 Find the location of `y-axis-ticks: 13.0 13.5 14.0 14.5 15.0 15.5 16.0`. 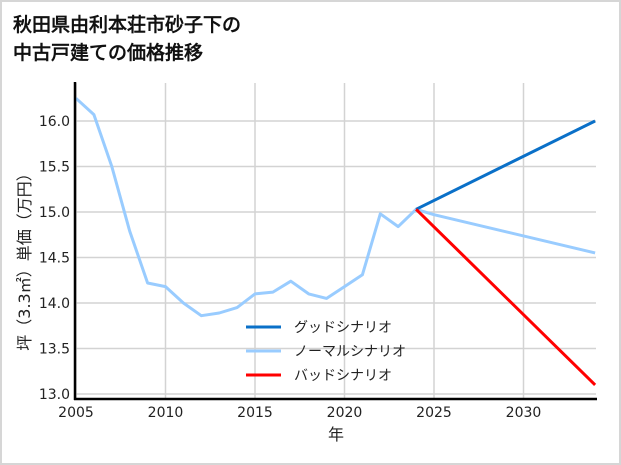

y-axis-ticks: 13.0 13.5 14.0 14.5 15.0 15.5 16.0 is located at coordinates (54, 258).